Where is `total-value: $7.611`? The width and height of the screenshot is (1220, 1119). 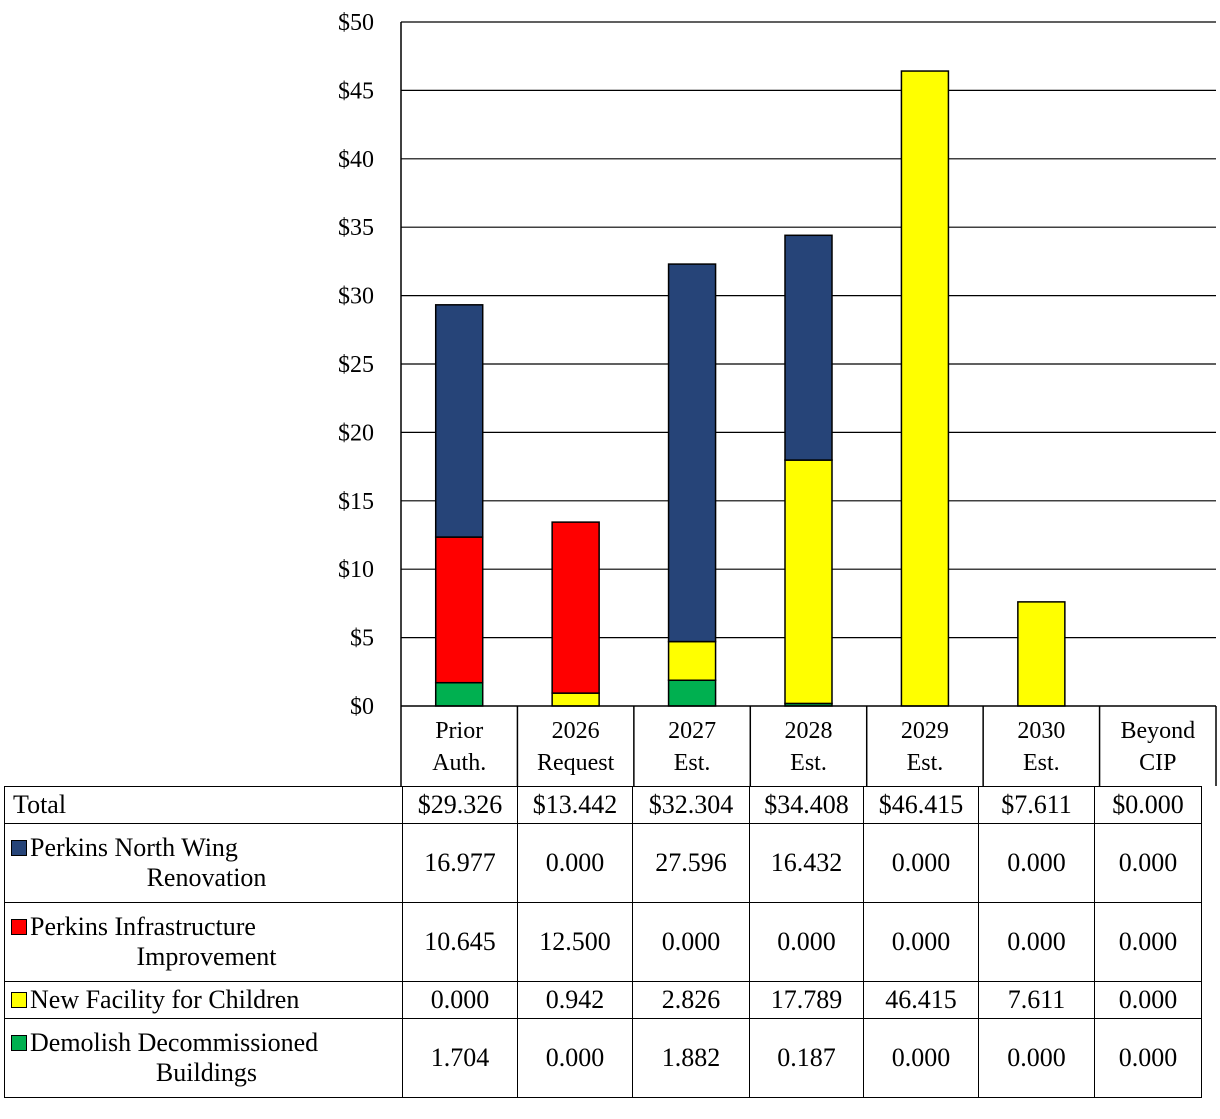
total-value: $7.611 is located at coordinates (1036, 805).